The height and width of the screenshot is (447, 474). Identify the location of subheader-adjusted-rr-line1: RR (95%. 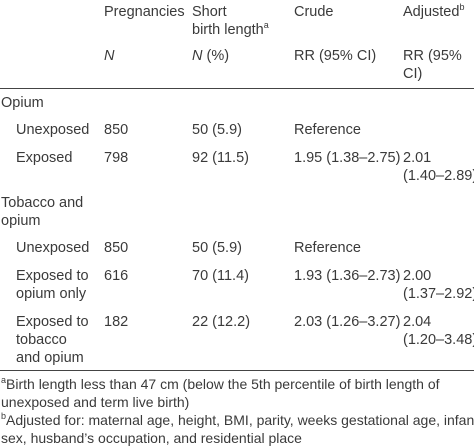
(432, 56).